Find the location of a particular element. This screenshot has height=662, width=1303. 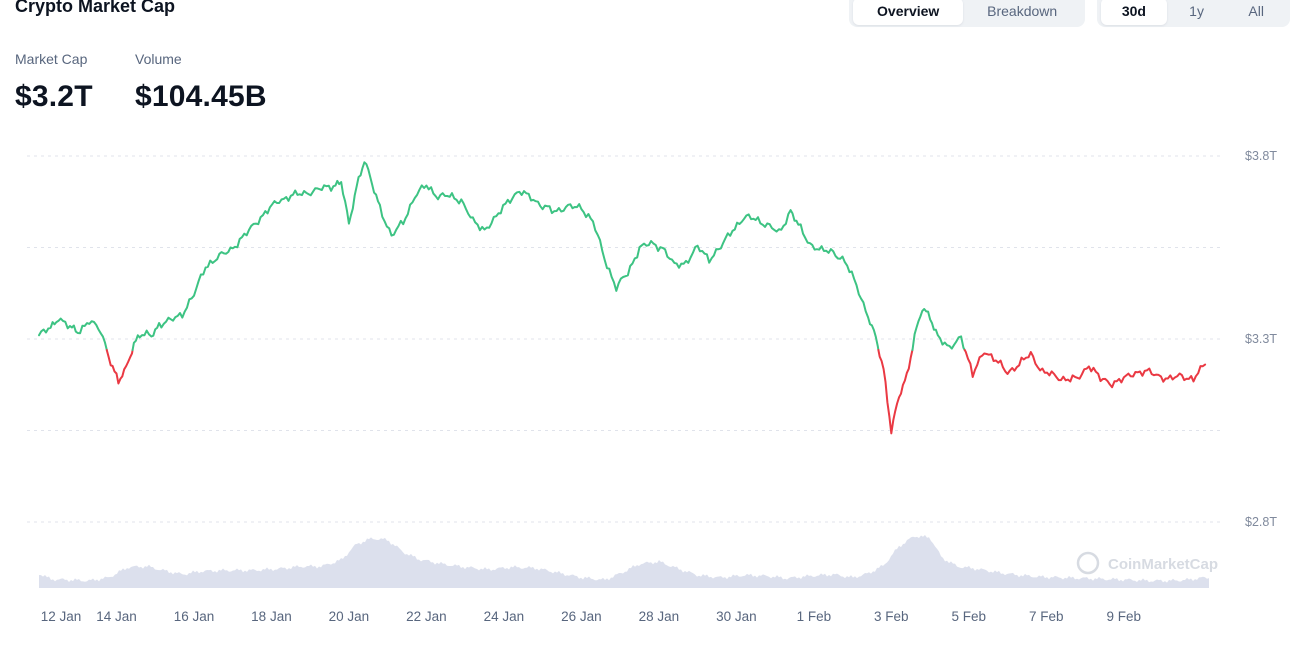

volume-area is located at coordinates (624, 561).